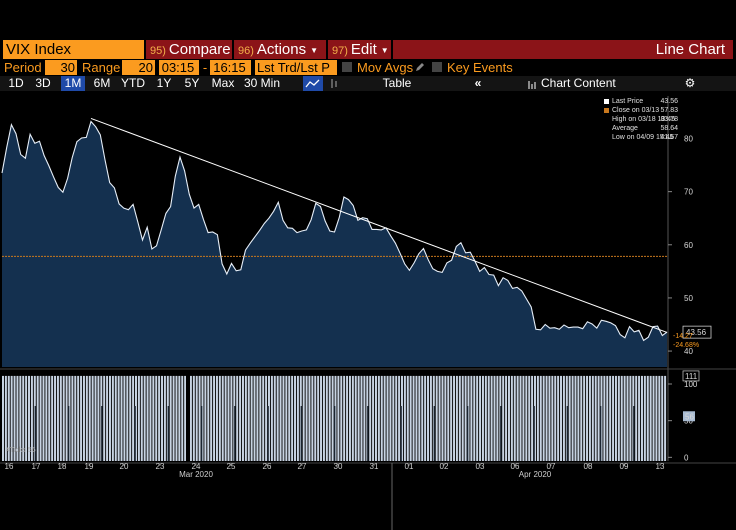  What do you see at coordinates (133, 83) in the screenshot?
I see `timeframe-ytd: YTD` at bounding box center [133, 83].